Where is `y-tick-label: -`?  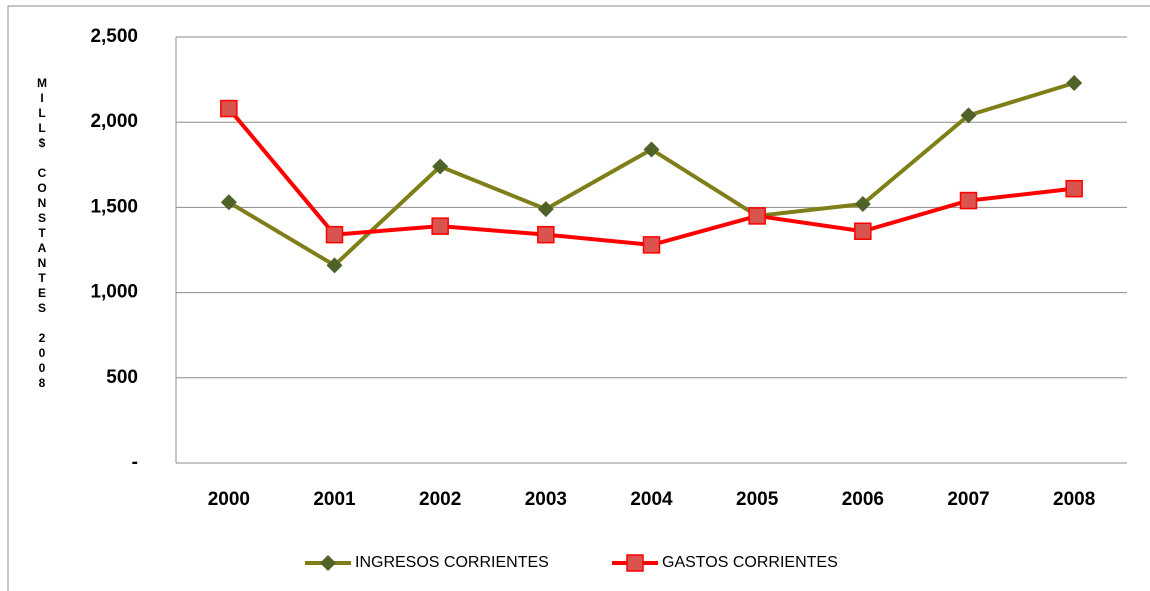
y-tick-label: - is located at coordinates (135, 462).